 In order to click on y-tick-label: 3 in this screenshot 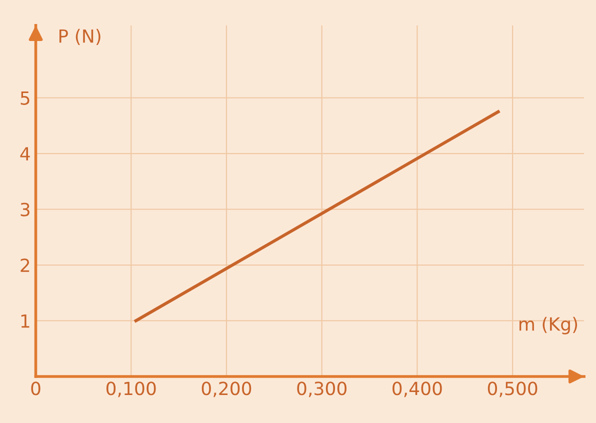, I will do `click(25, 209)`.